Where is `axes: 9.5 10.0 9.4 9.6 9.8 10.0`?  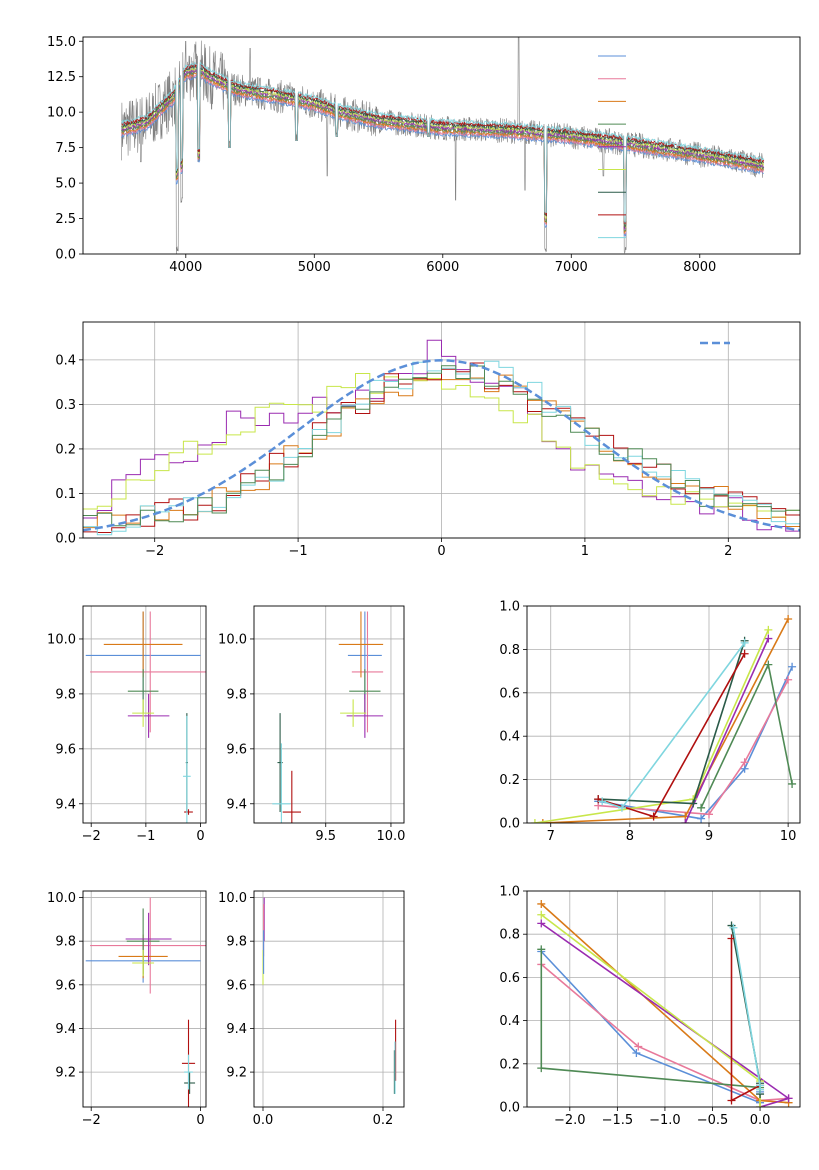
axes: 9.5 10.0 9.4 9.6 9.8 10.0 is located at coordinates (311, 724).